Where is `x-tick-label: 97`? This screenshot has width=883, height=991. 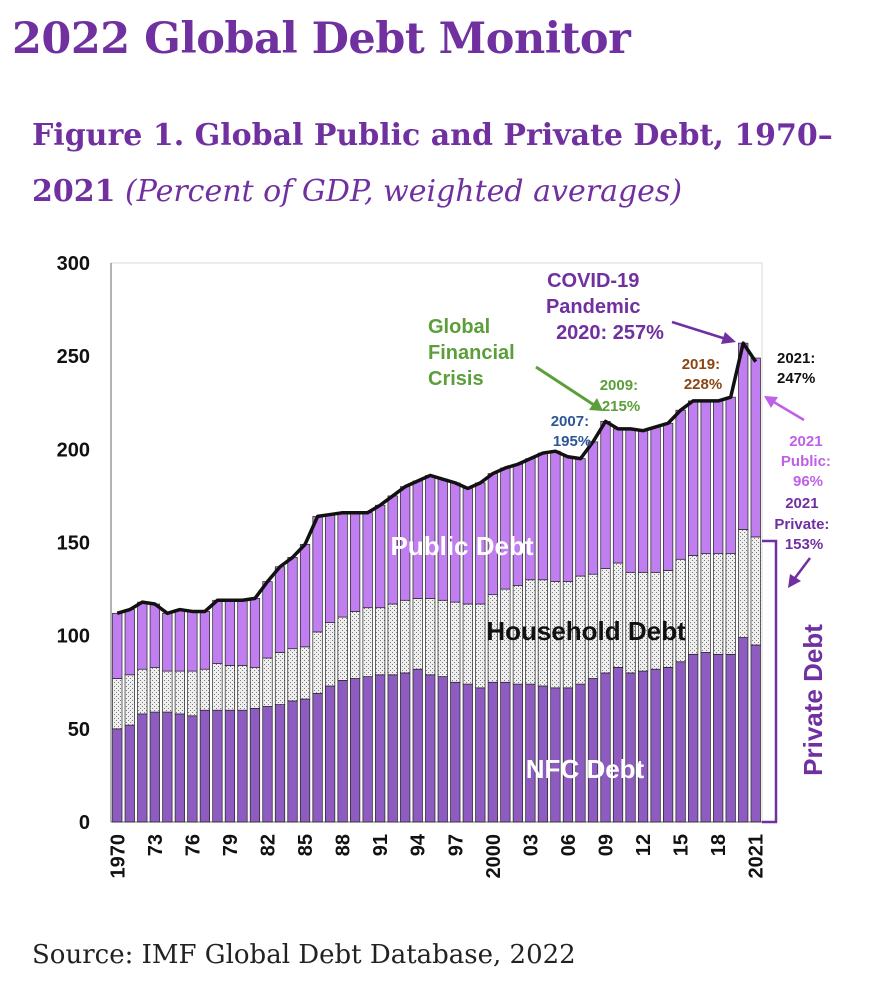 x-tick-label: 97 is located at coordinates (456, 845).